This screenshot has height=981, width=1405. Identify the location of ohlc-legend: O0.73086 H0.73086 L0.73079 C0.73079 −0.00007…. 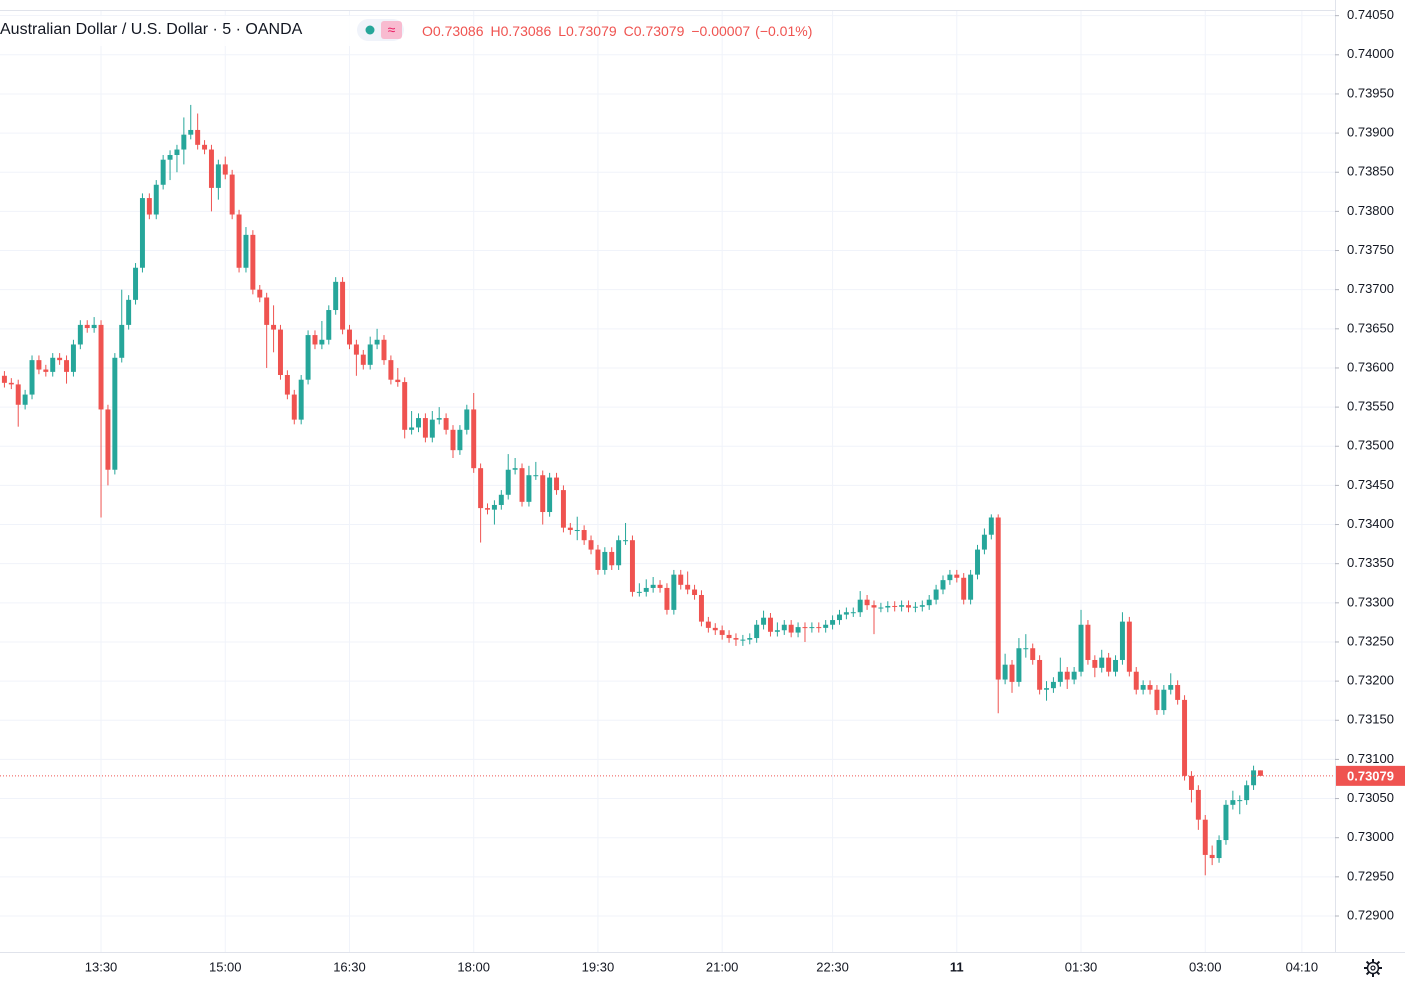
(617, 31).